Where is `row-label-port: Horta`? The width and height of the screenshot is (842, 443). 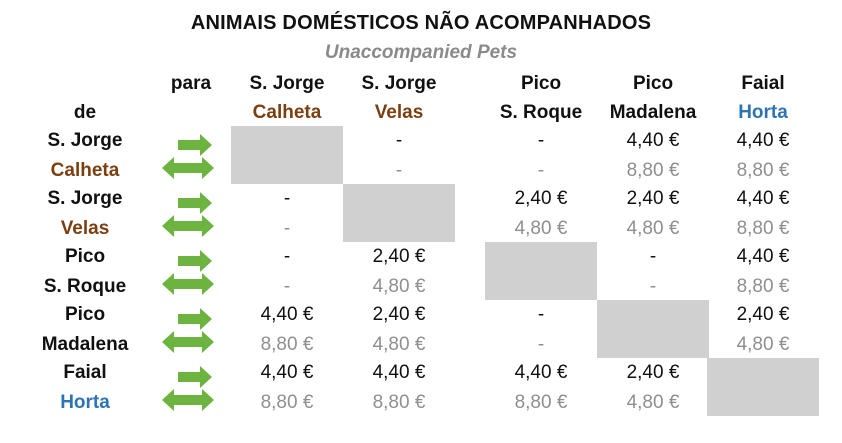 row-label-port: Horta is located at coordinates (85, 402).